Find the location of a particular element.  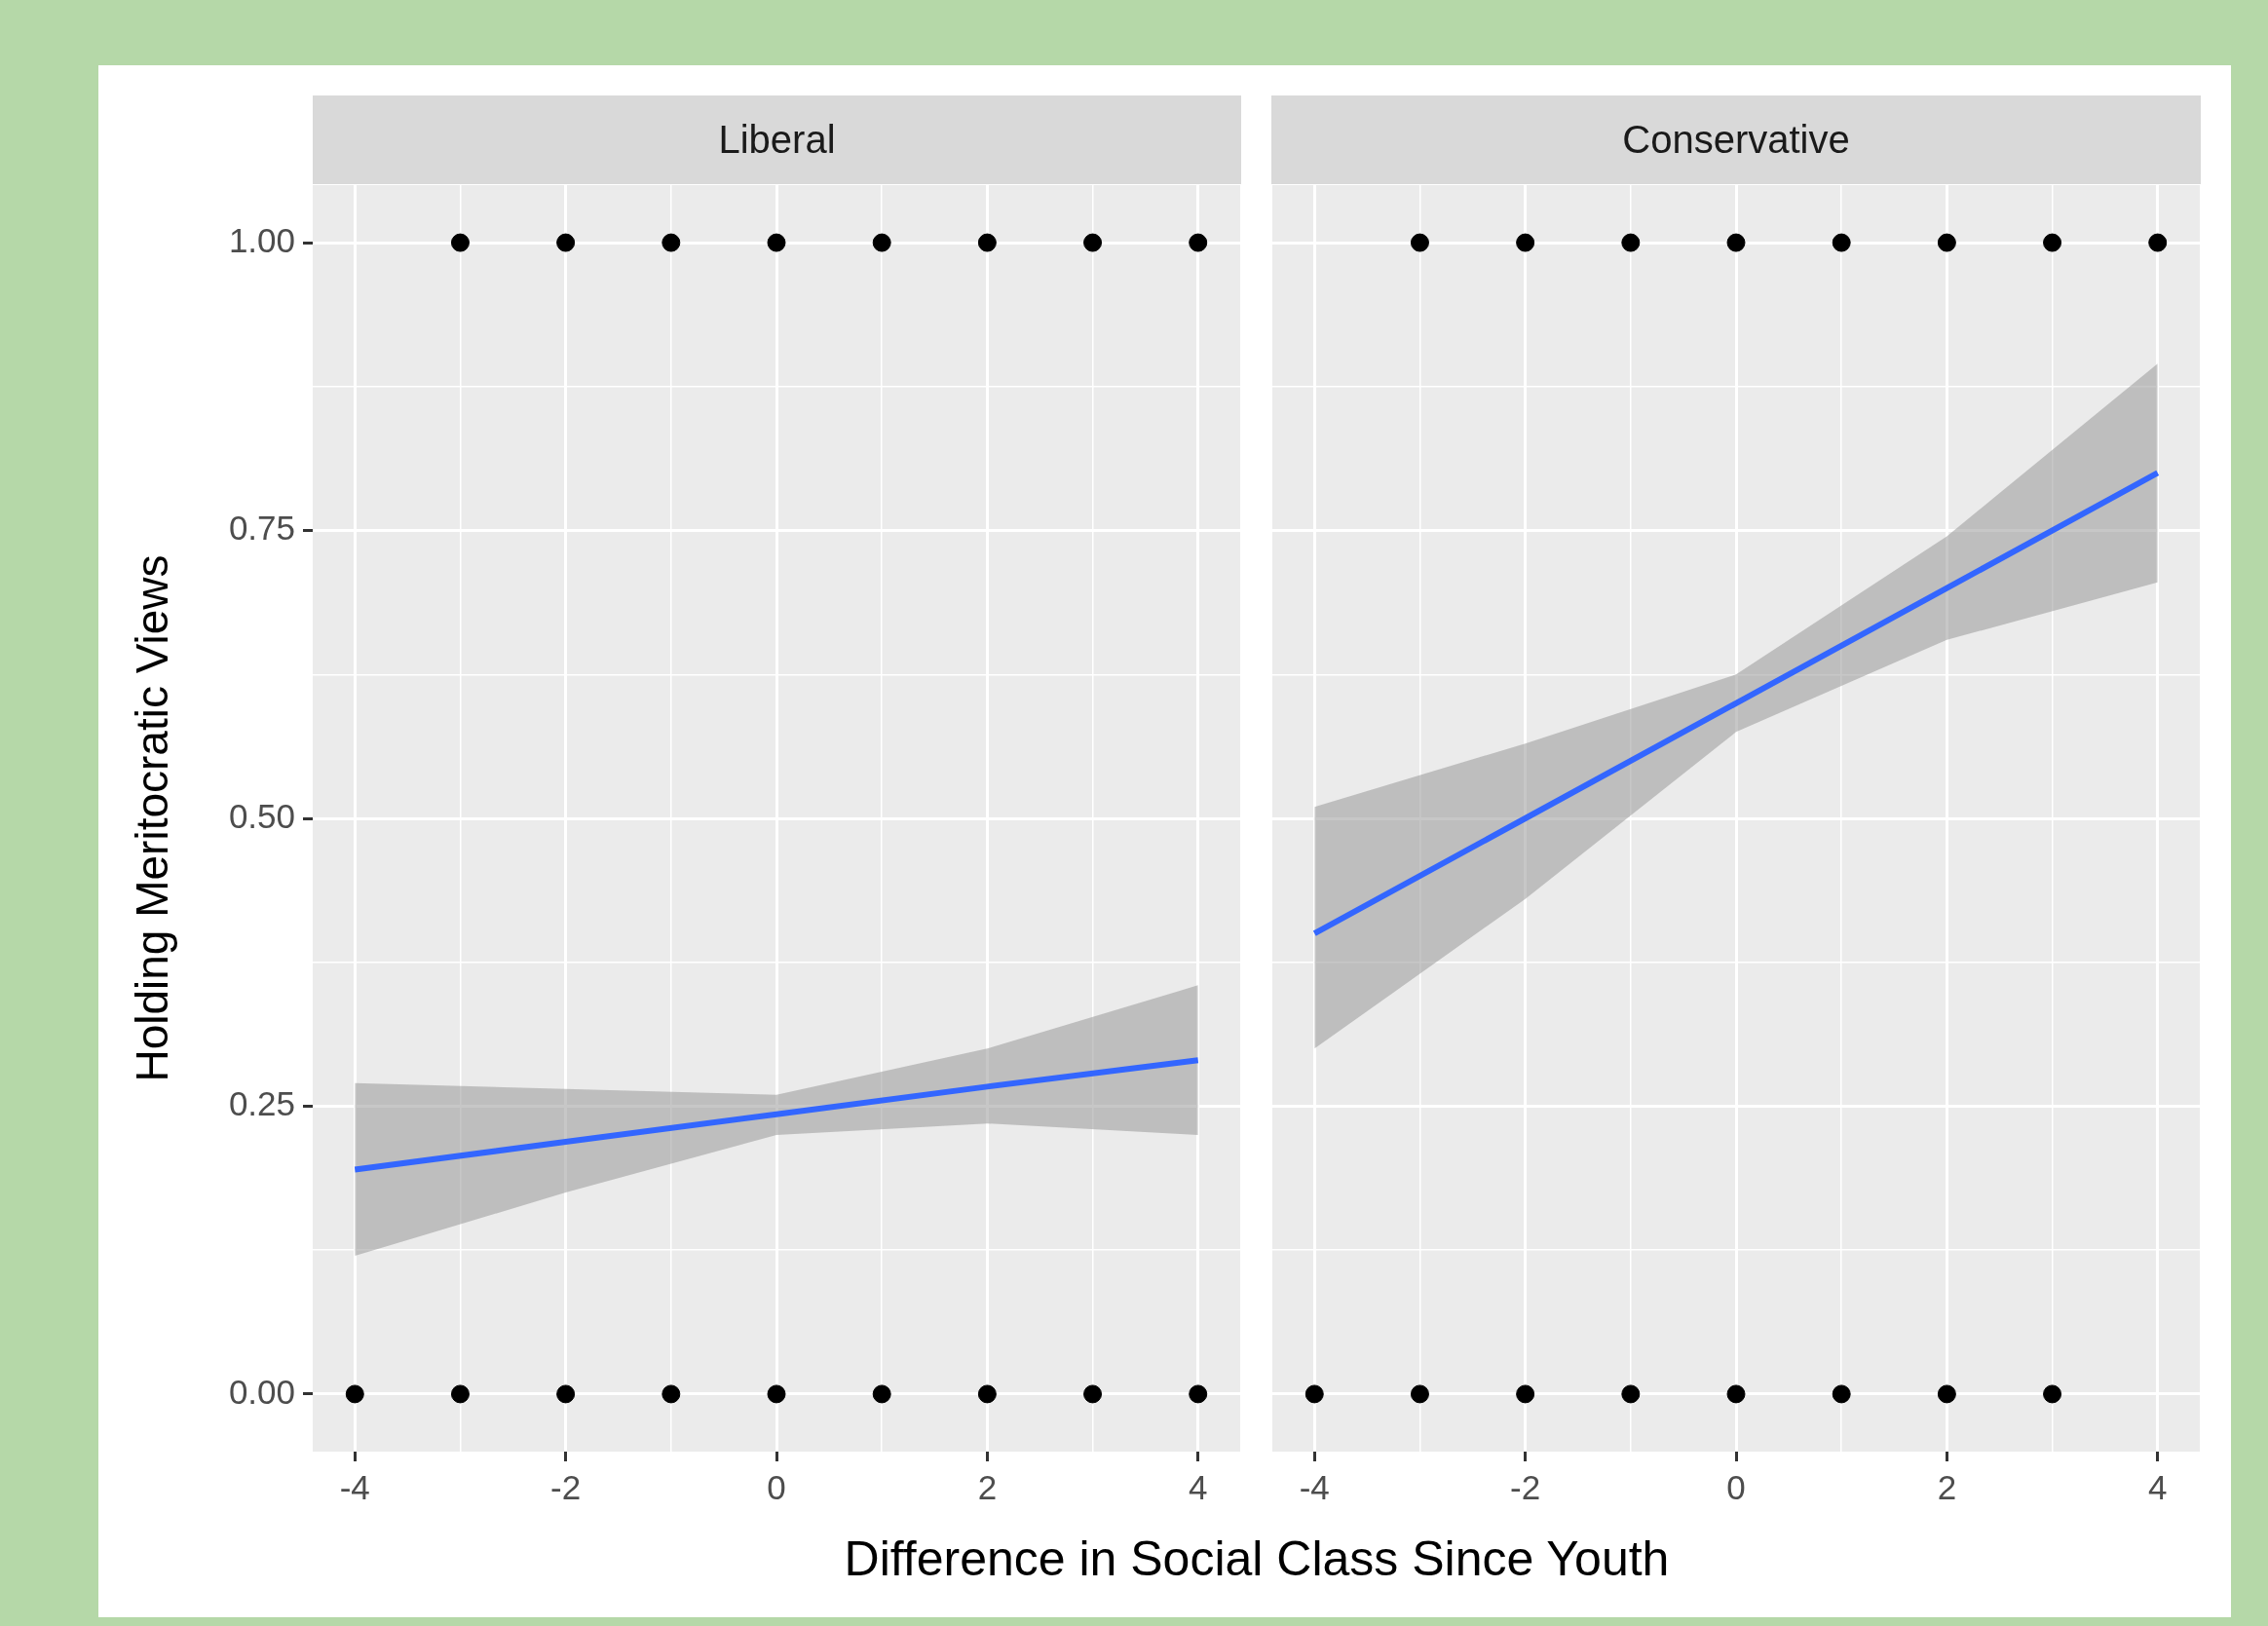

y-tick-label: 0.25 is located at coordinates (261, 1103).